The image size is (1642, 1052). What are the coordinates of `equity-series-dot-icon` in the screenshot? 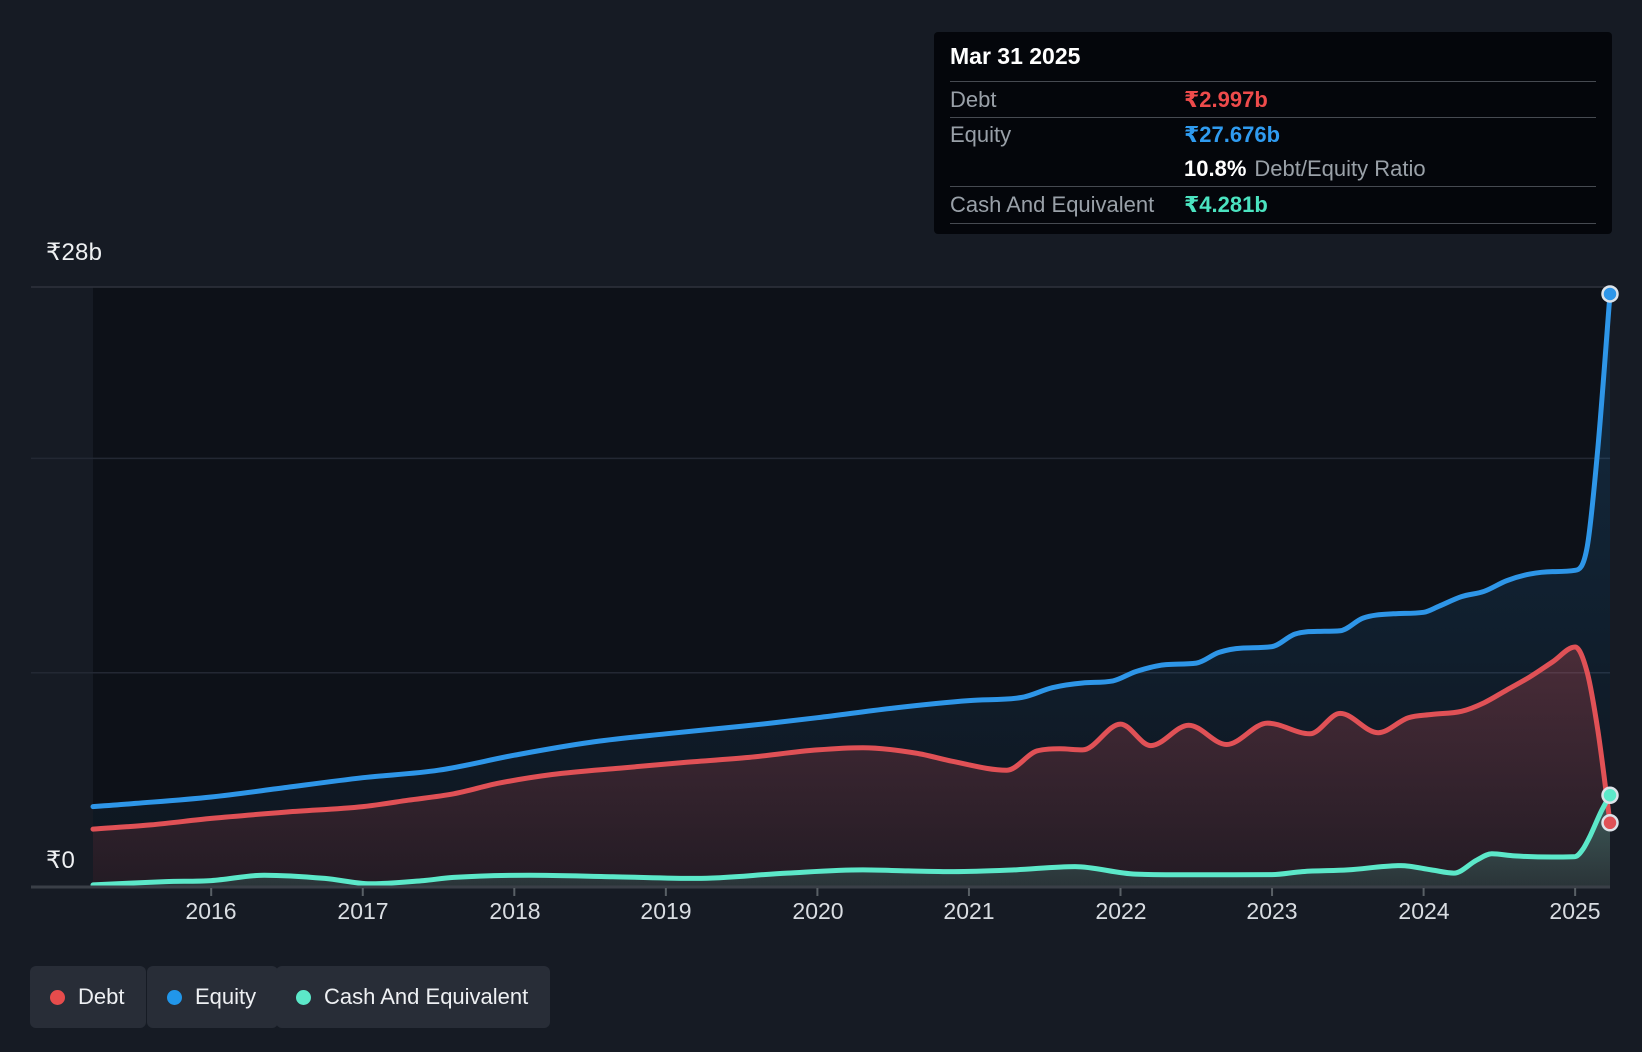 It's located at (174, 997).